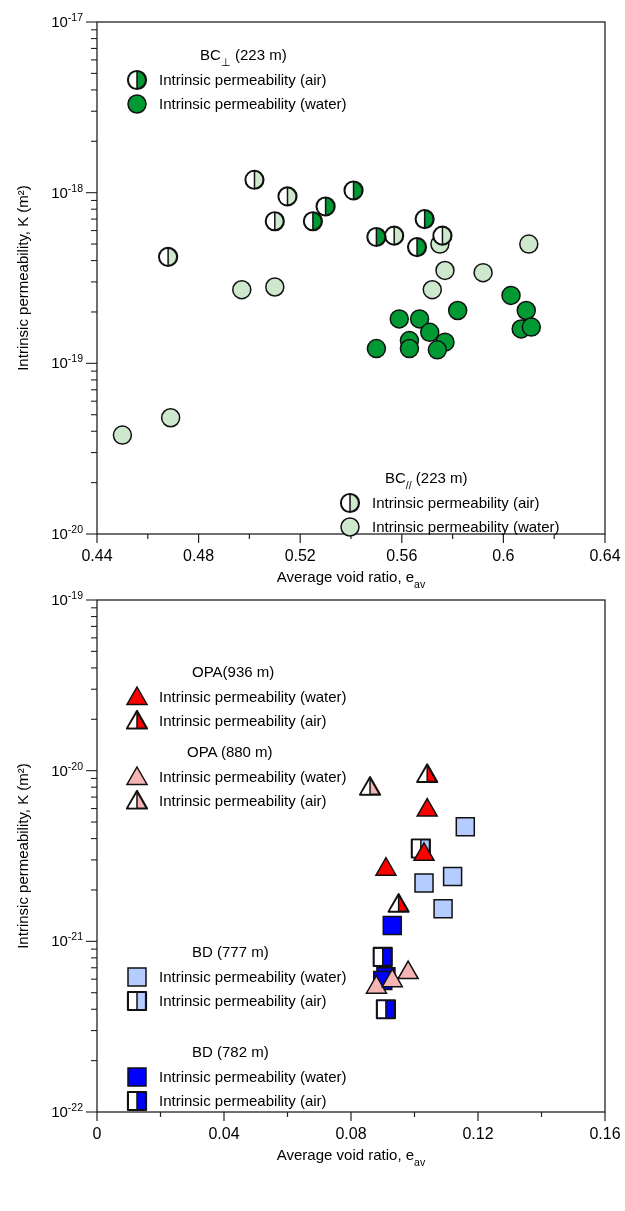  Describe the element at coordinates (67, 940) in the screenshot. I see `y-tick-label: 10$^{-21}$` at that location.